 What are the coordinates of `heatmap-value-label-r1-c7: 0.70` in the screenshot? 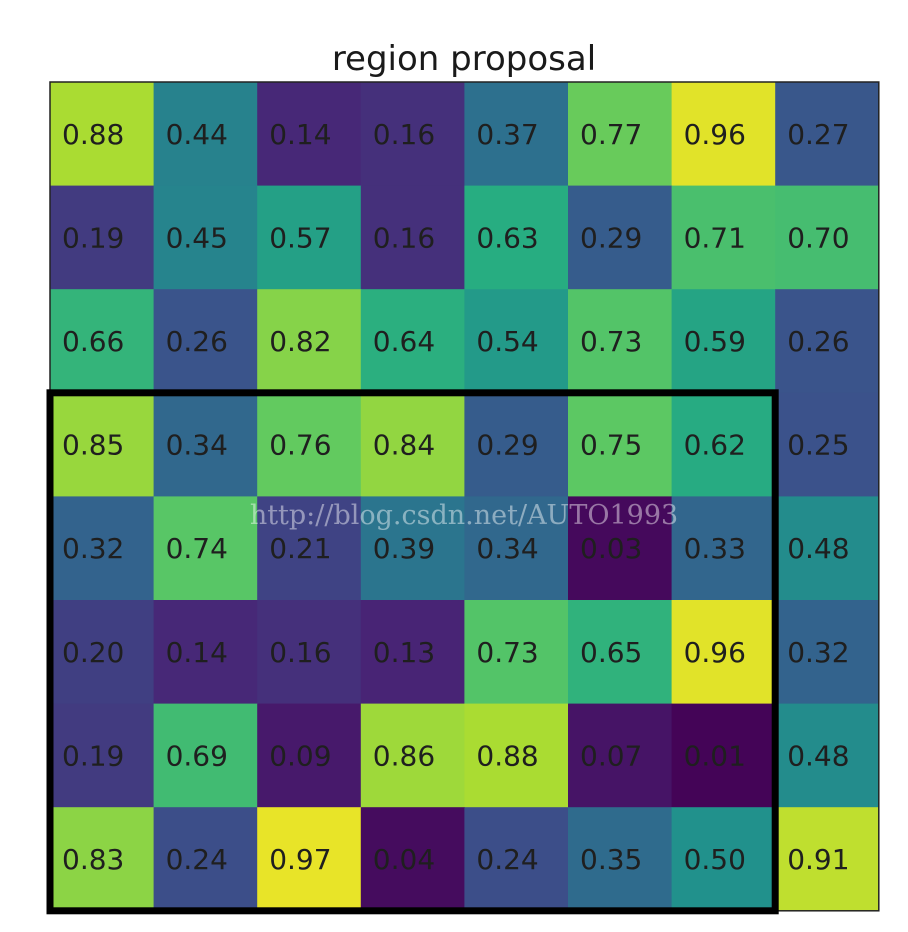 It's located at (818, 237).